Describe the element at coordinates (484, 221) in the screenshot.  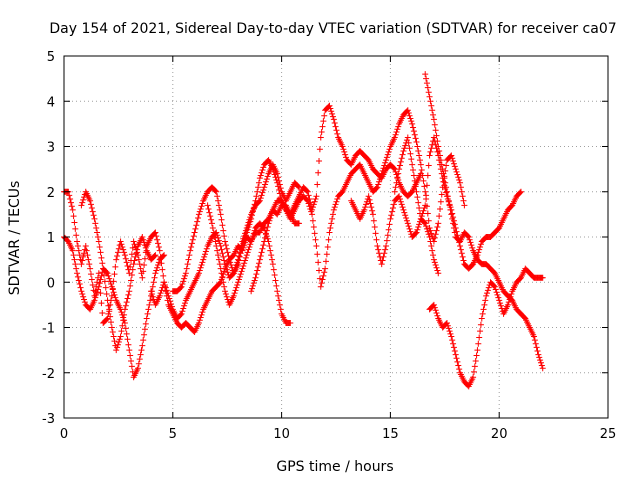
I see `series-sat-h` at that location.